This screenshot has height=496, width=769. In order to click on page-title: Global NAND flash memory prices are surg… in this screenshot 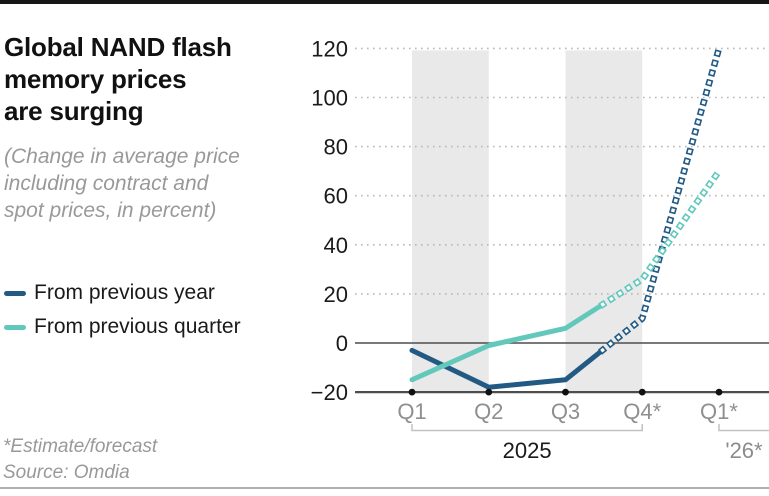, I will do `click(118, 79)`.